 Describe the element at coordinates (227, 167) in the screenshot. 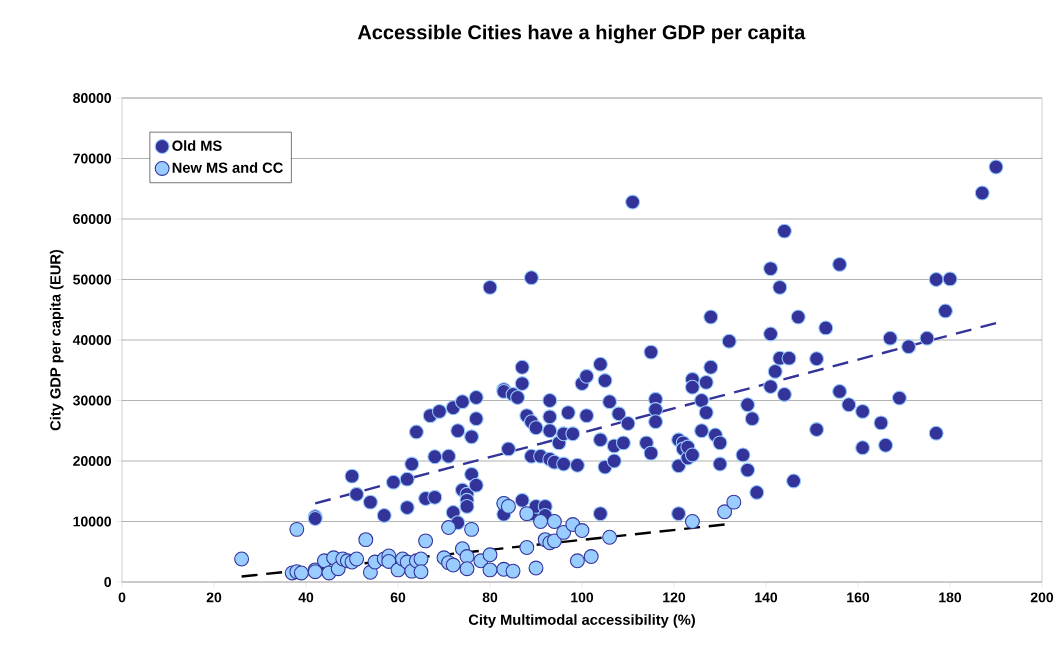

I see `legend-label: New MS and CC` at that location.